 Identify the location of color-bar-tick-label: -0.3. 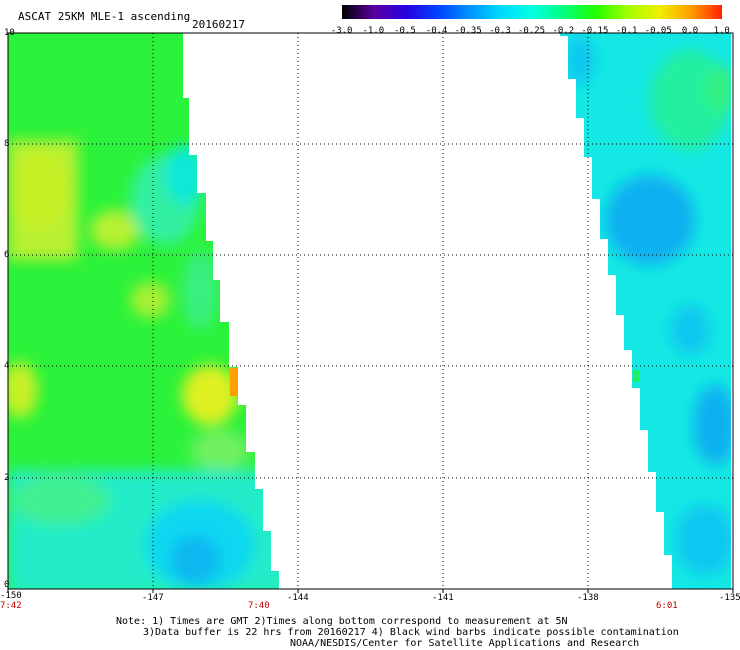
(500, 31).